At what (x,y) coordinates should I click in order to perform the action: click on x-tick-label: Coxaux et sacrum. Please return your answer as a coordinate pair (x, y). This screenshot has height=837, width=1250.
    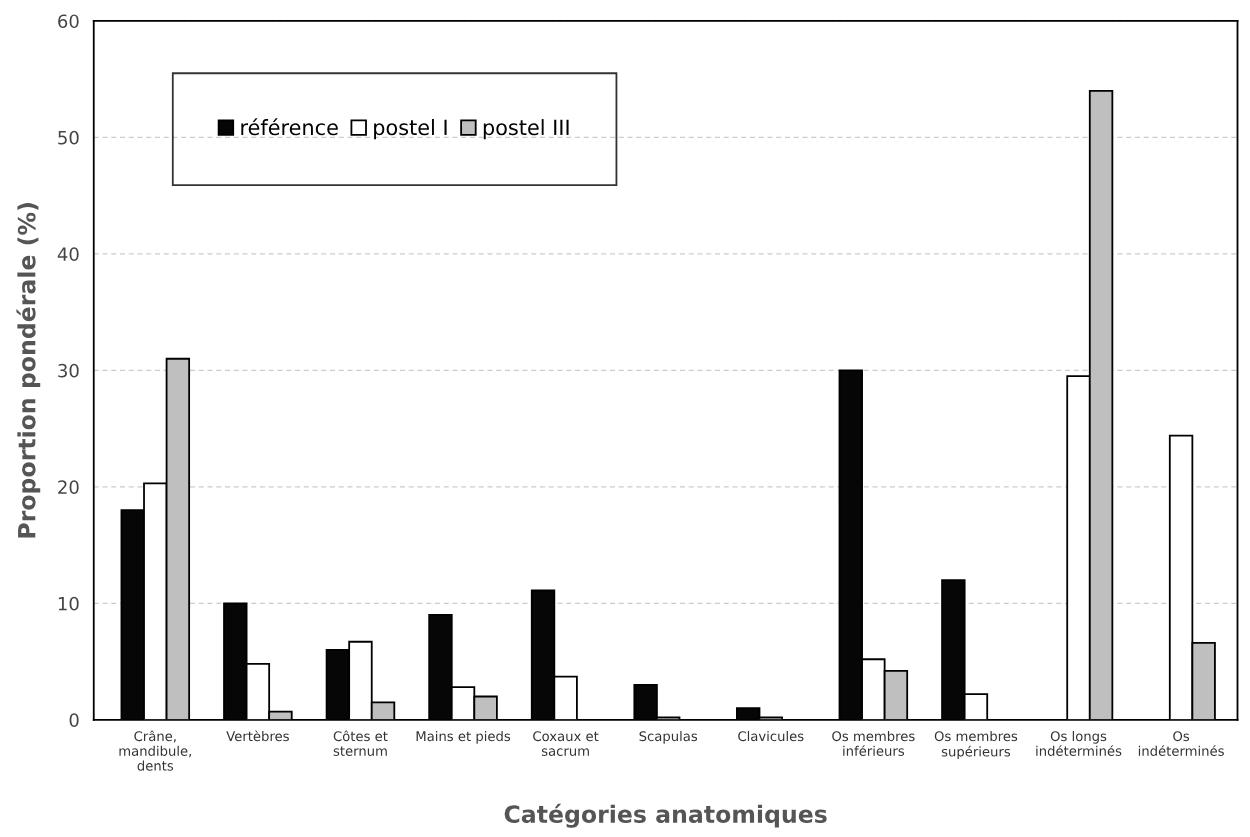
    Looking at the image, I should click on (566, 743).